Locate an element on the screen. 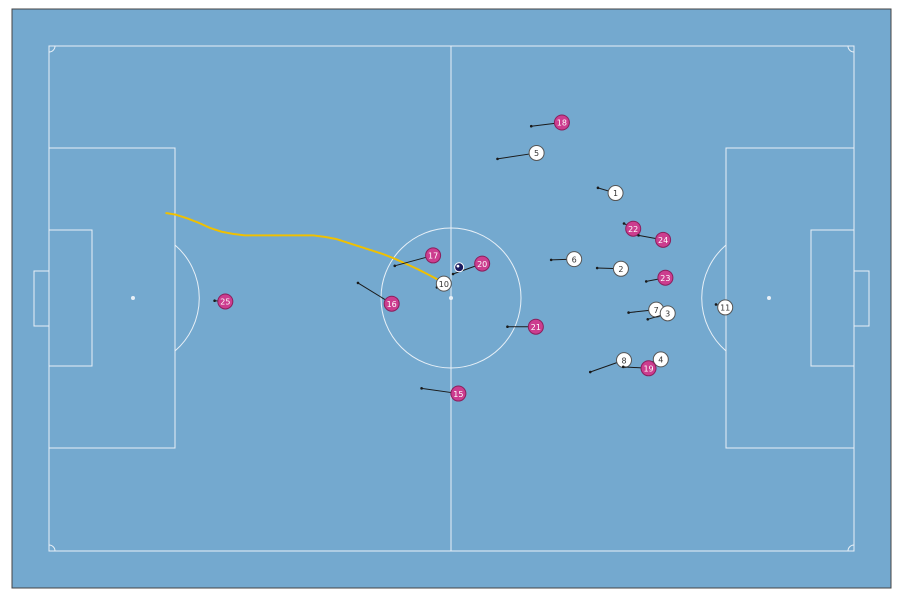 Image resolution: width=900 pixels, height=600 pixels. player-number: 21 is located at coordinates (536, 327).